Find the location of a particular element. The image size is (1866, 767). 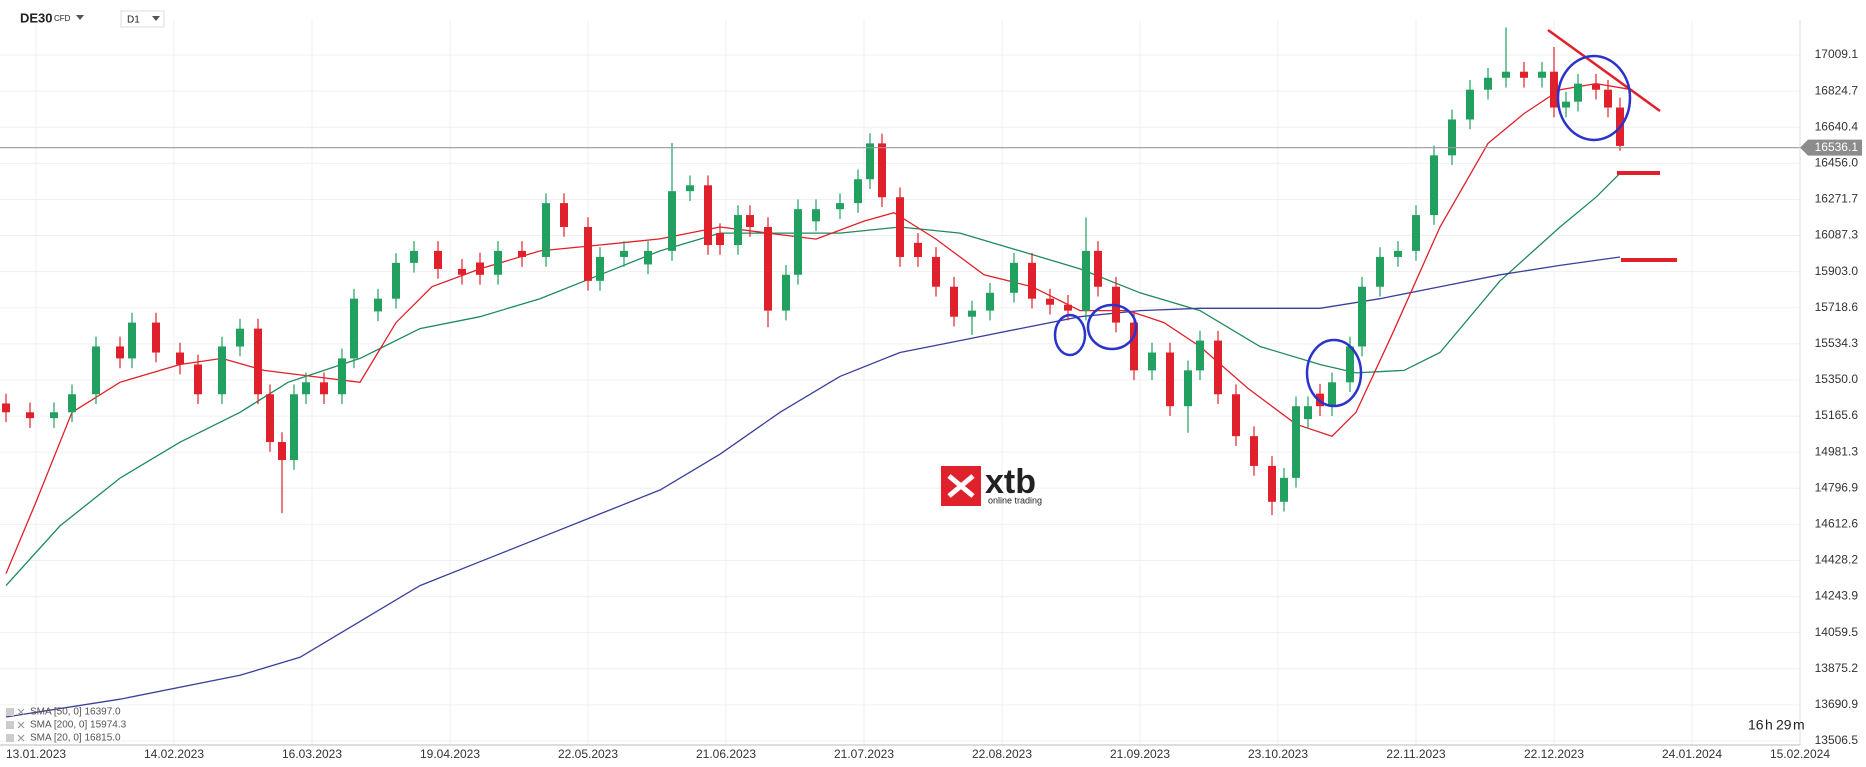

y-tick-label: 14243.9 is located at coordinates (1837, 596).